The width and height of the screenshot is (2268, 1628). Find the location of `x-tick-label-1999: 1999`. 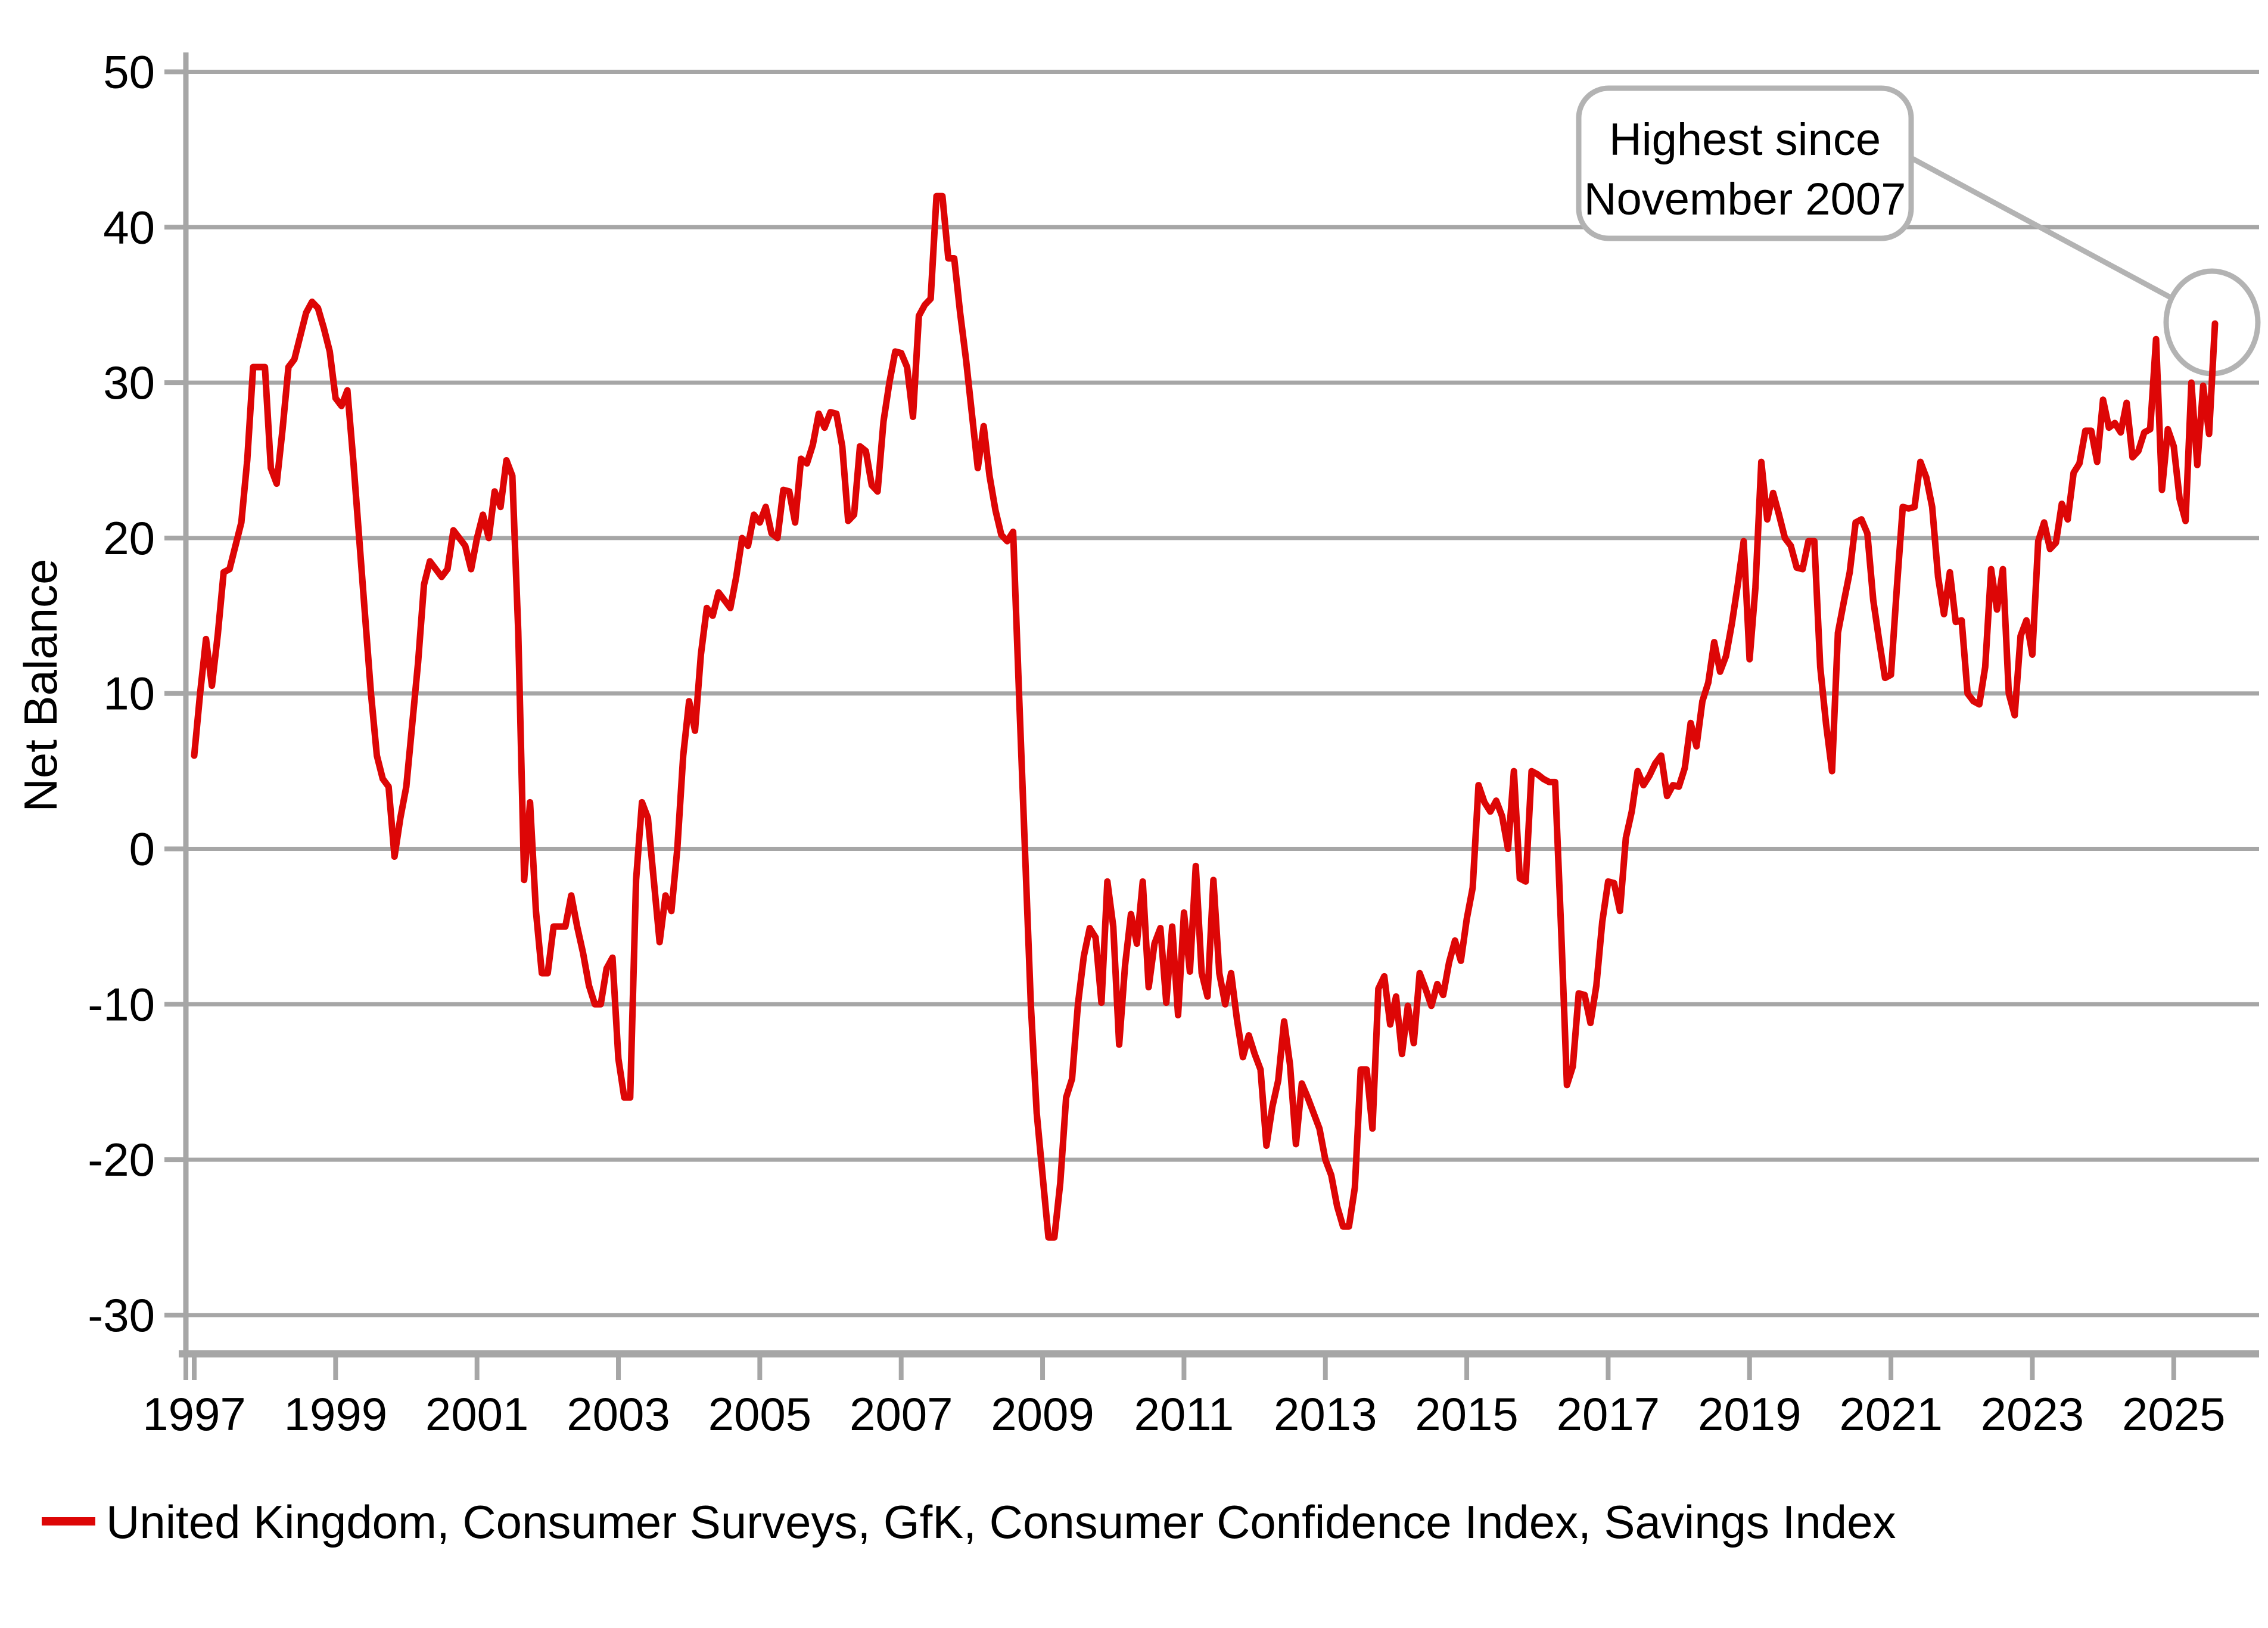

x-tick-label-1999: 1999 is located at coordinates (336, 1414).